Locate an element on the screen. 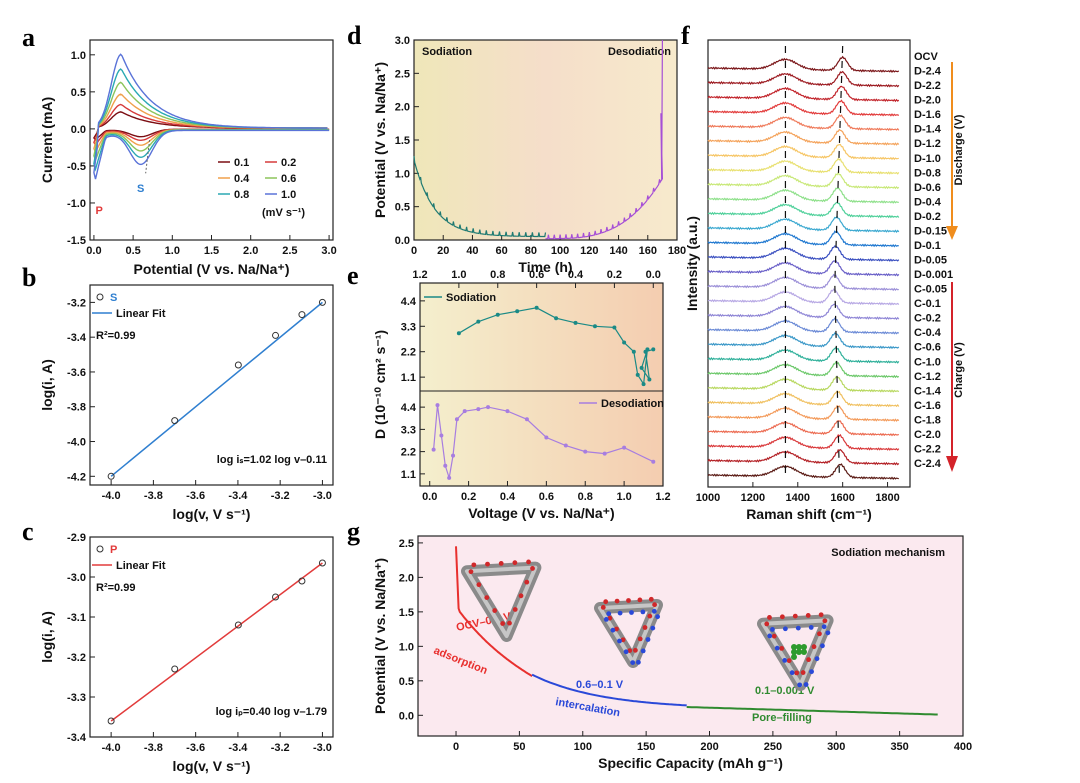 The image size is (1080, 783). panel-a-legend-label: 0.1 is located at coordinates (241, 163).